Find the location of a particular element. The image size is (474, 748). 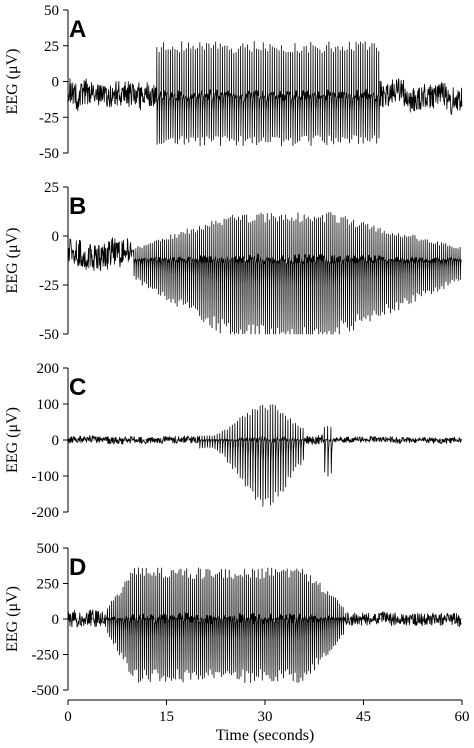

y-tick-label: 50 is located at coordinates (51, 11).